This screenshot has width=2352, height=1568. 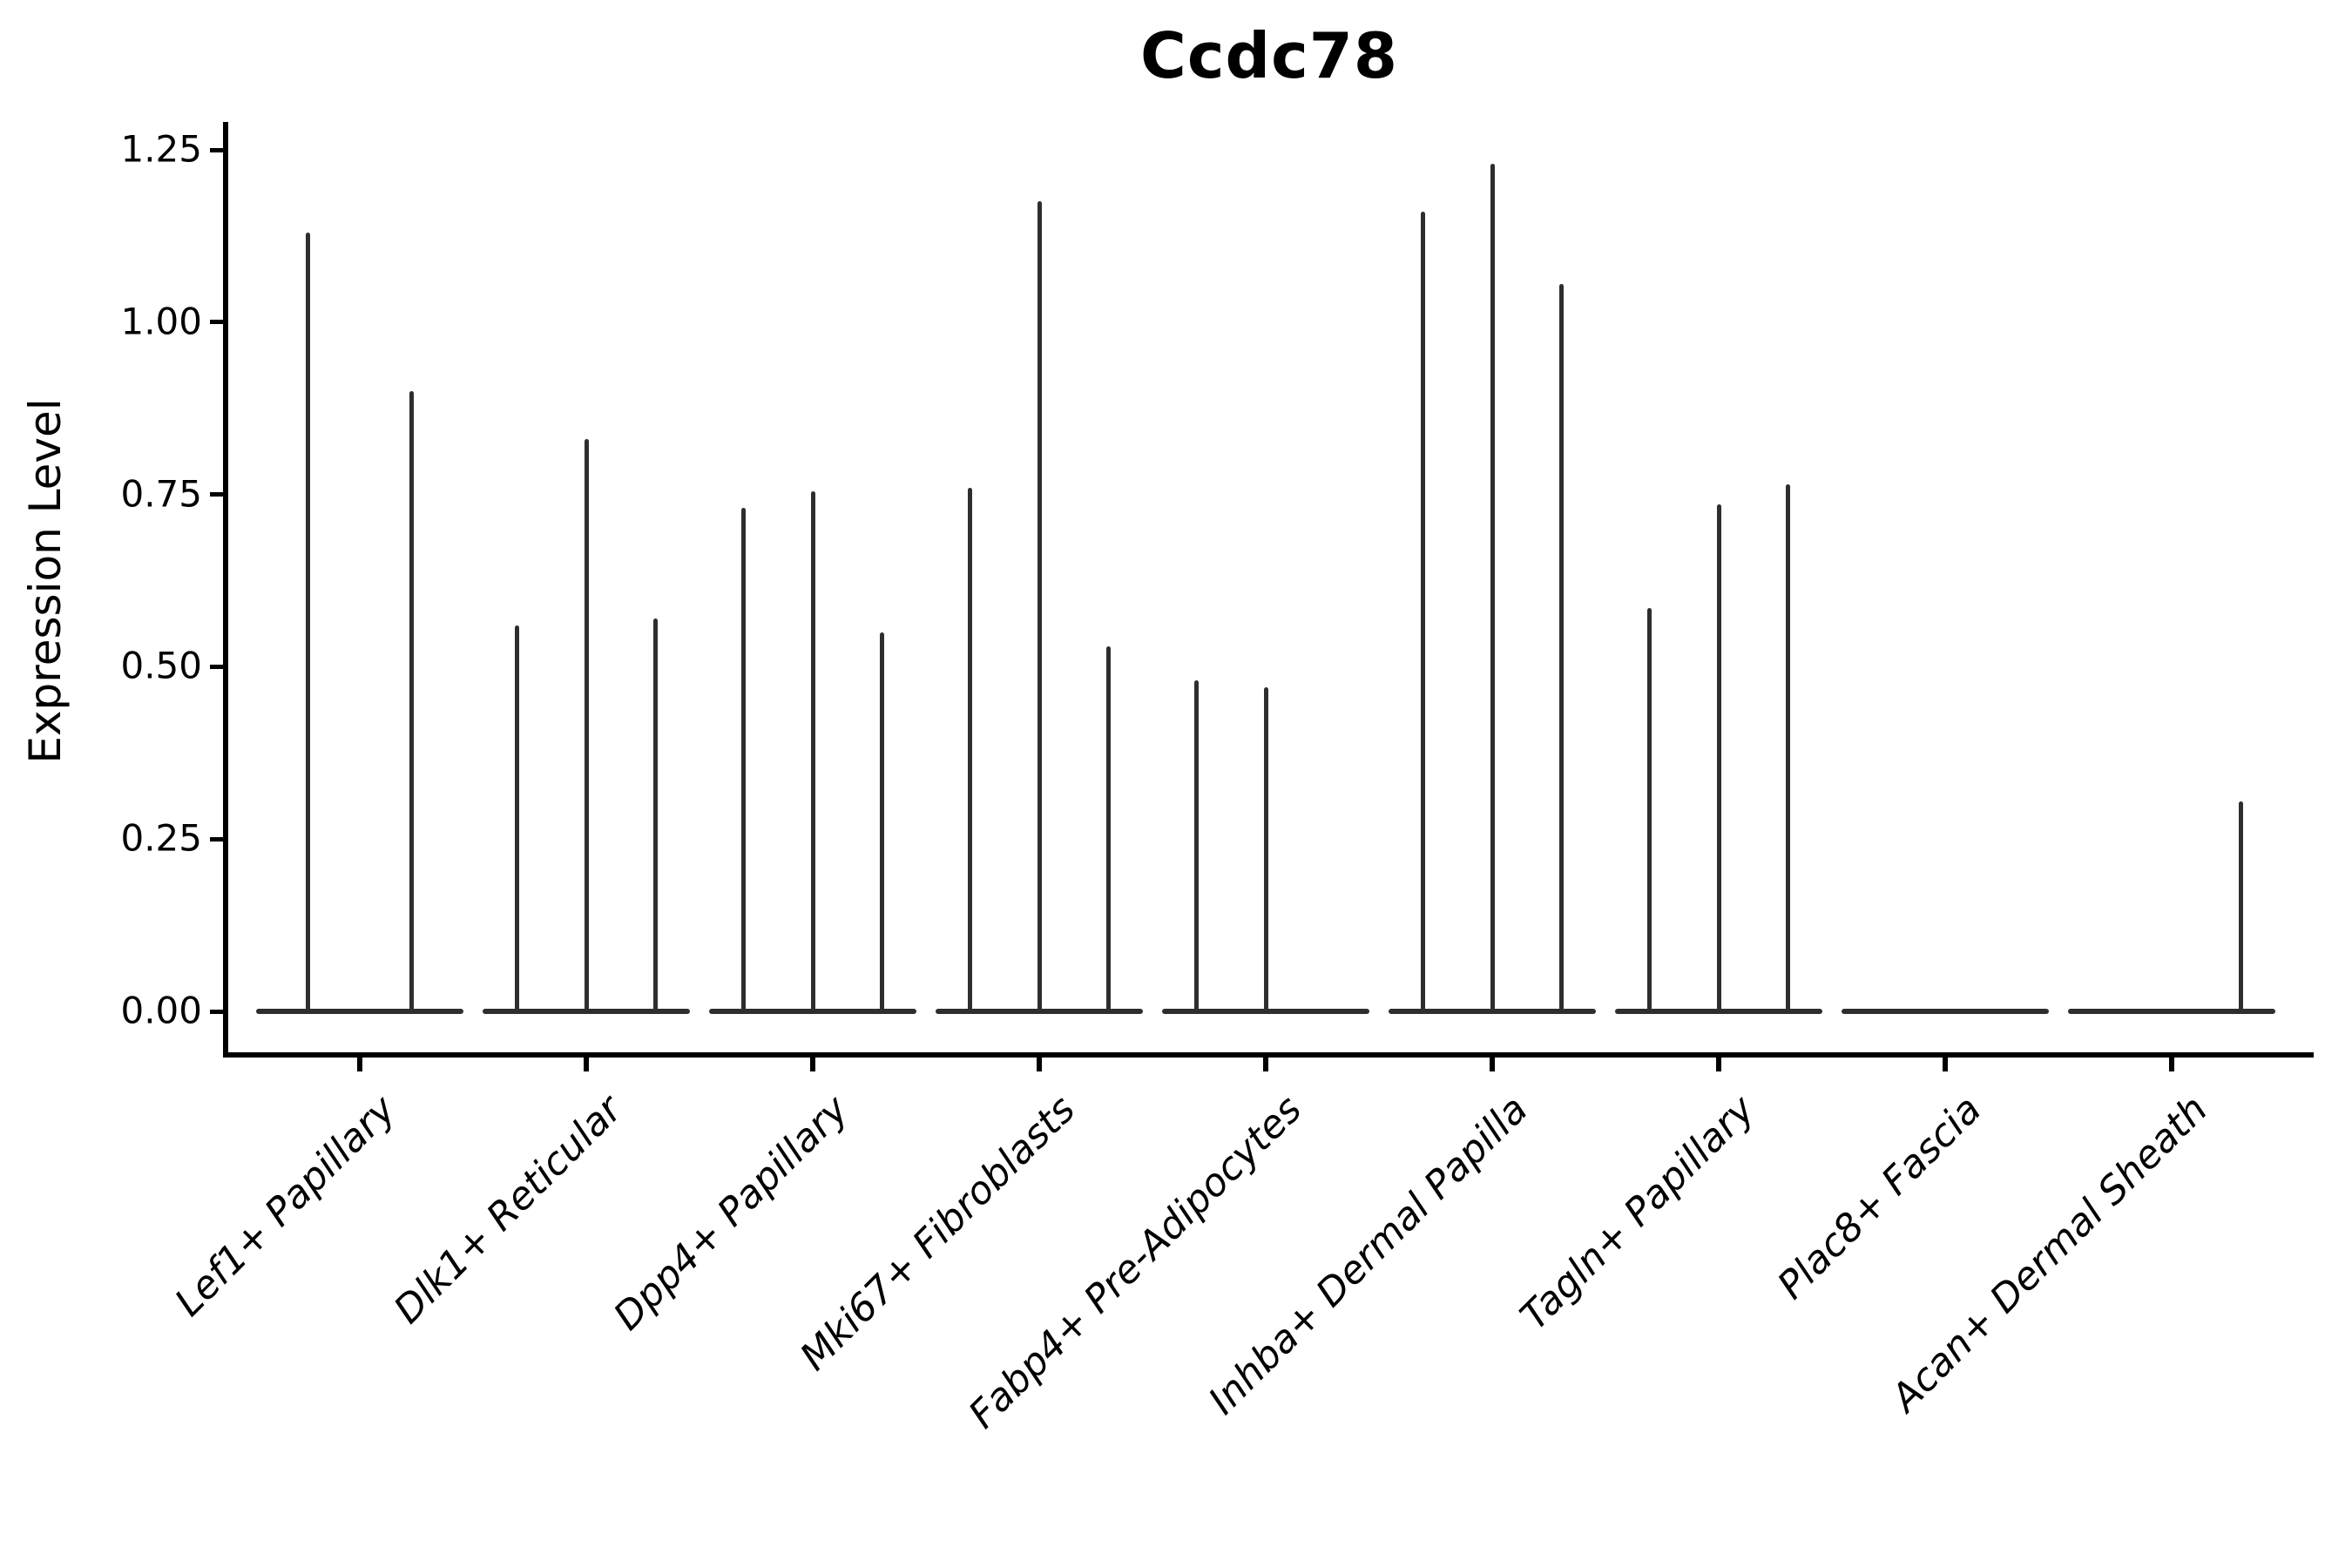 I want to click on x-tick-label: Tagln+ Papillary, so click(x=1637, y=1213).